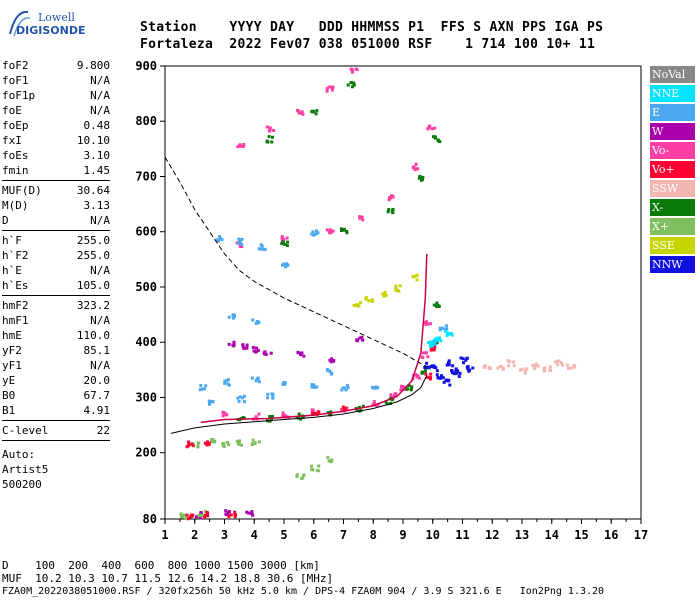 This screenshot has height=600, width=700. Describe the element at coordinates (552, 535) in the screenshot. I see `x-tick-label: 14` at that location.